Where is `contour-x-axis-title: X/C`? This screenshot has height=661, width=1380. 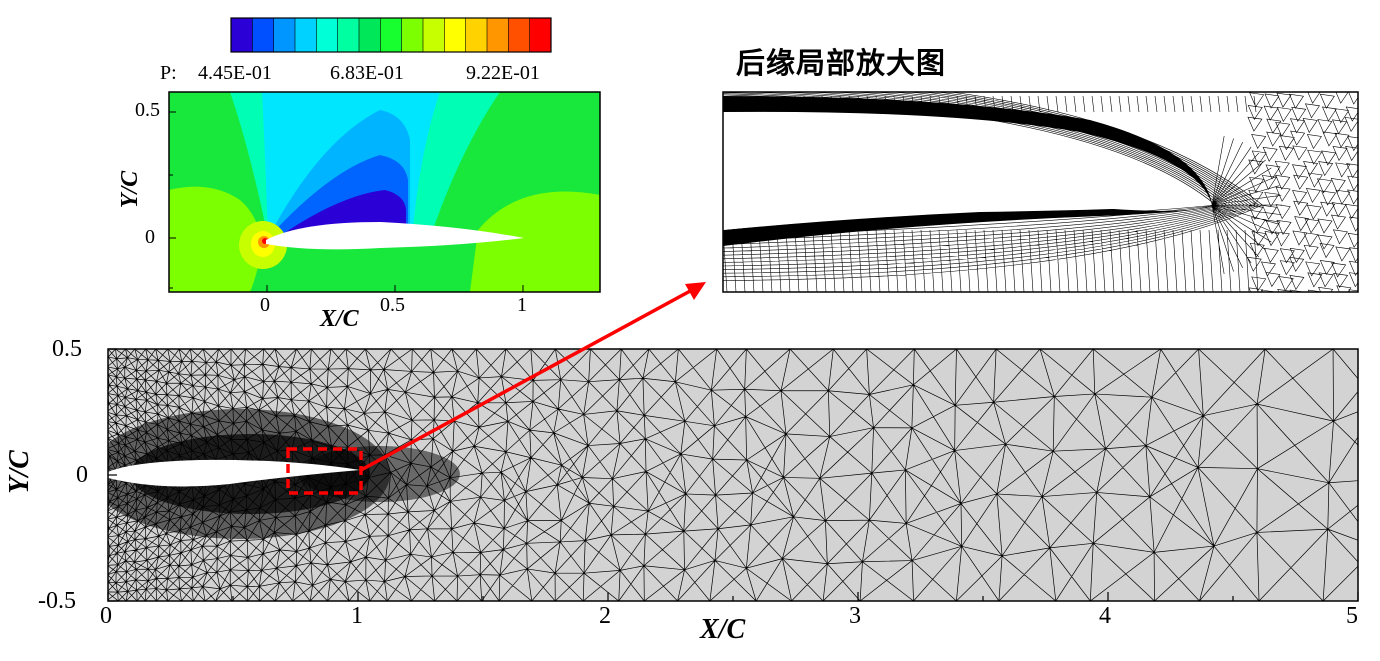
contour-x-axis-title: X/C is located at coordinates (339, 319).